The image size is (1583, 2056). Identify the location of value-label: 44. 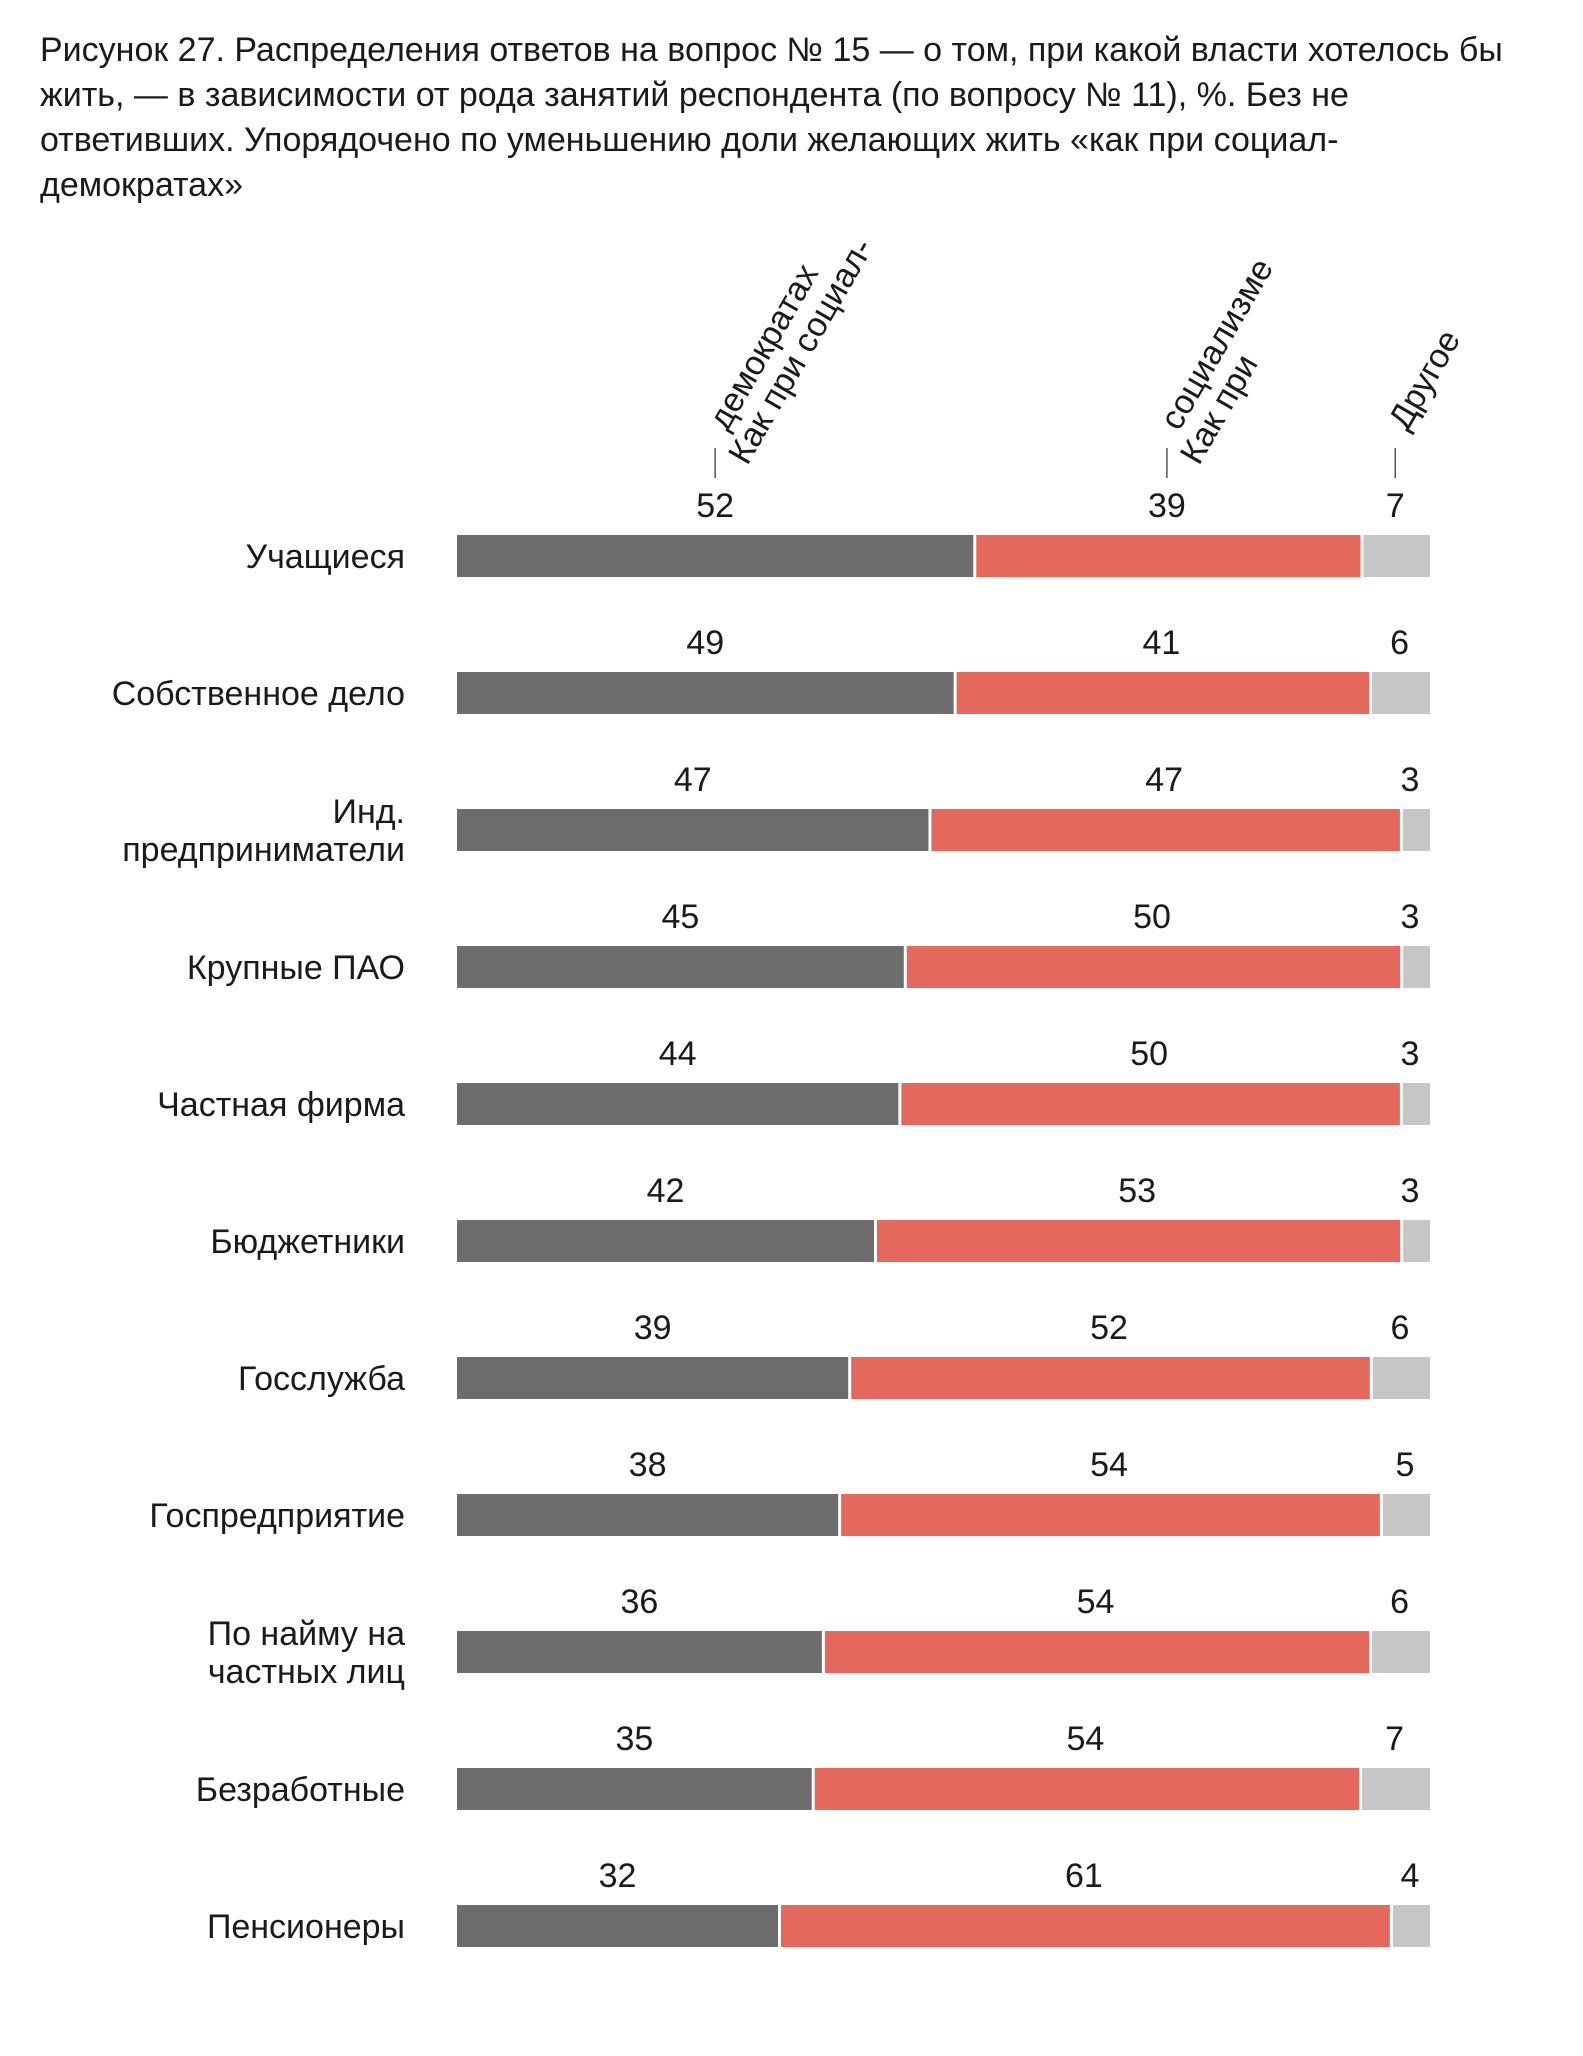
(678, 1054).